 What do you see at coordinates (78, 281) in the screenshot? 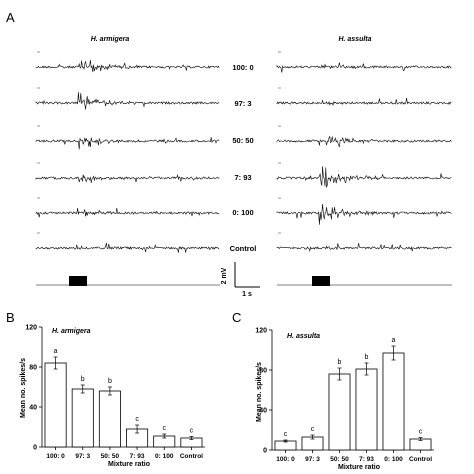
I see `stimulus-marker-left` at bounding box center [78, 281].